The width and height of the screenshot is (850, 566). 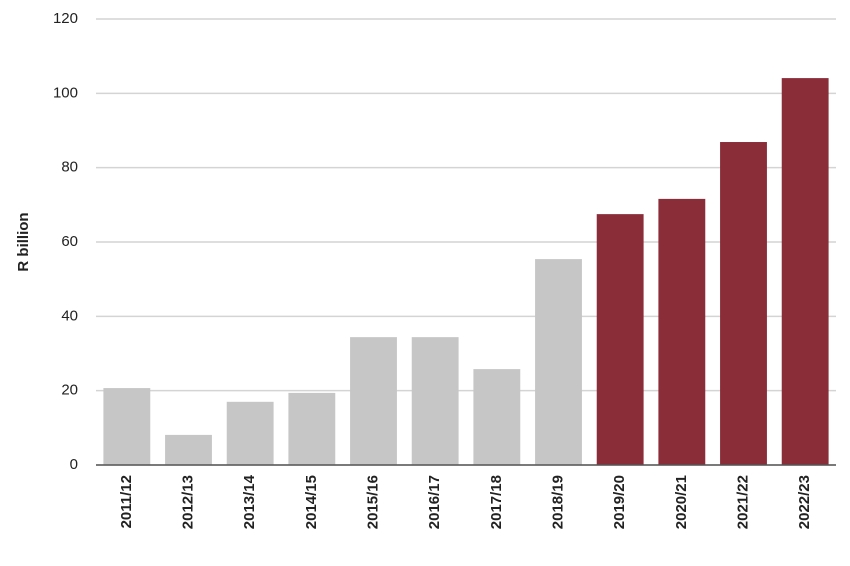 I want to click on x-tick-label: 2021/22, so click(x=742, y=502).